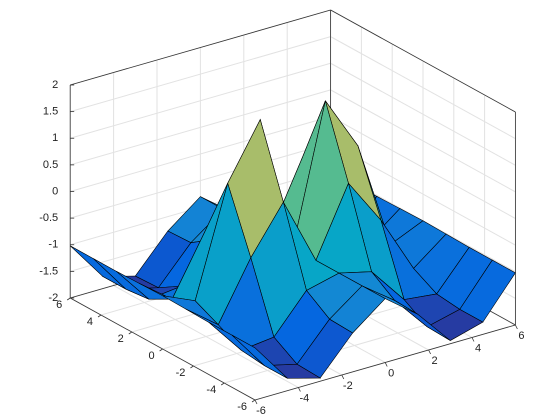  I want to click on y-tick-label: -6, so click(242, 407).